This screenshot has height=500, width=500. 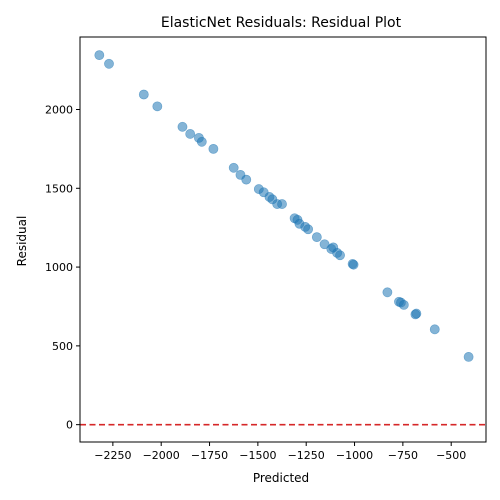 I want to click on x-axis-label: Predicted, so click(x=281, y=478).